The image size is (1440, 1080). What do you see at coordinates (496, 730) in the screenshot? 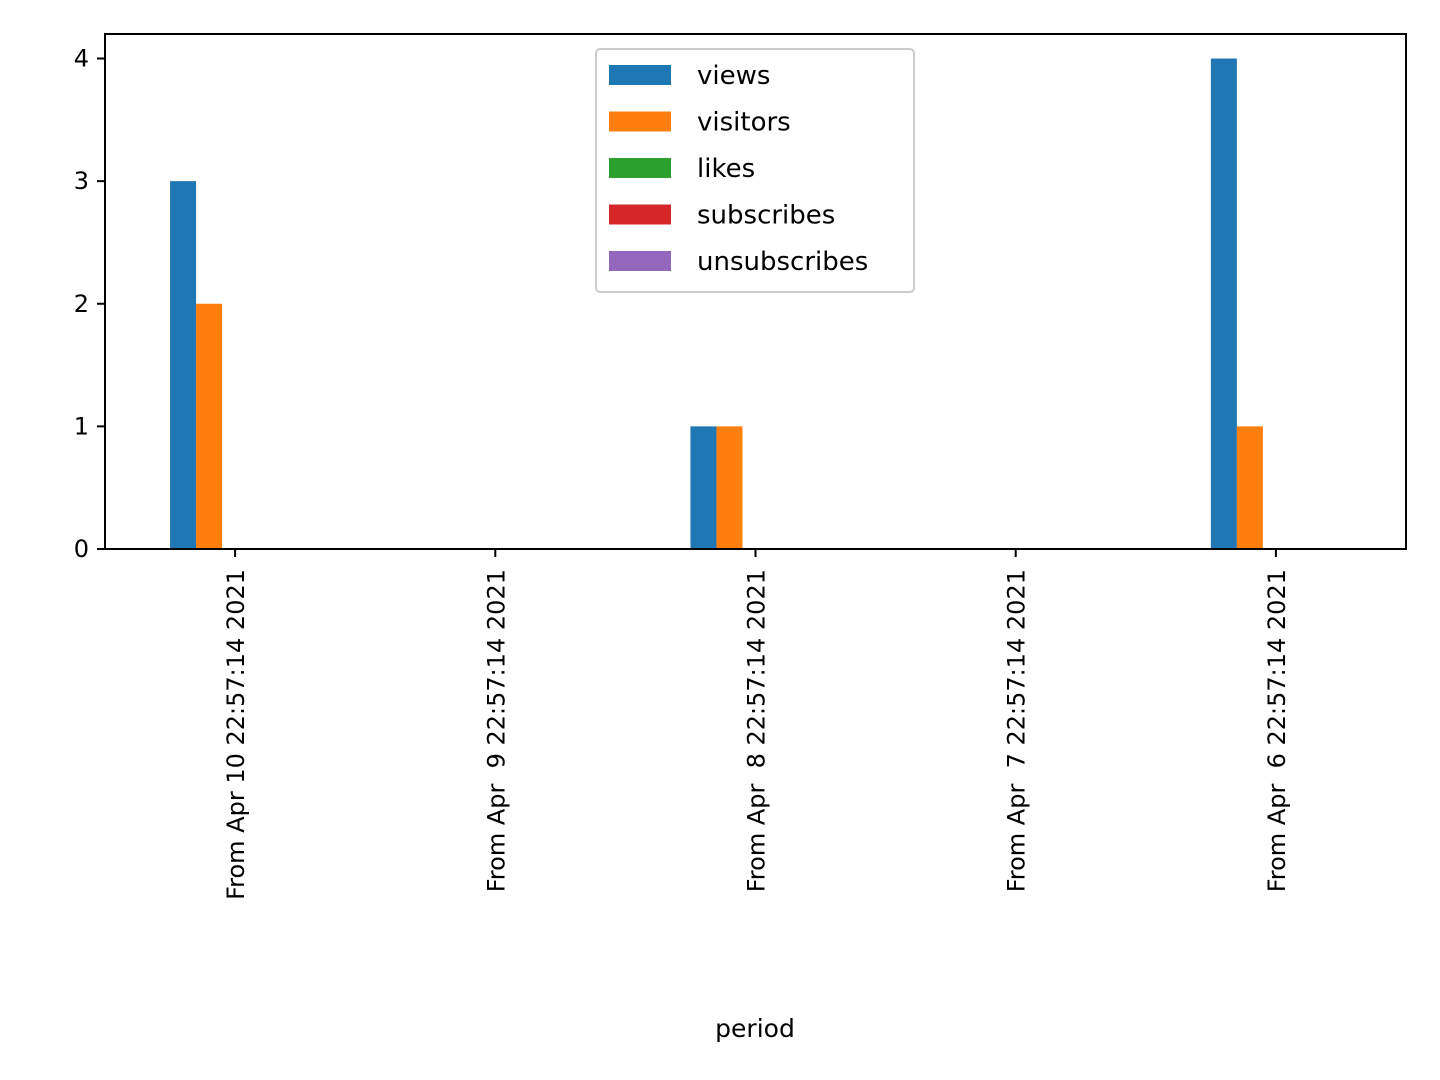
I see `x-tick-label: From Apr 9 22:57:14 2021` at bounding box center [496, 730].